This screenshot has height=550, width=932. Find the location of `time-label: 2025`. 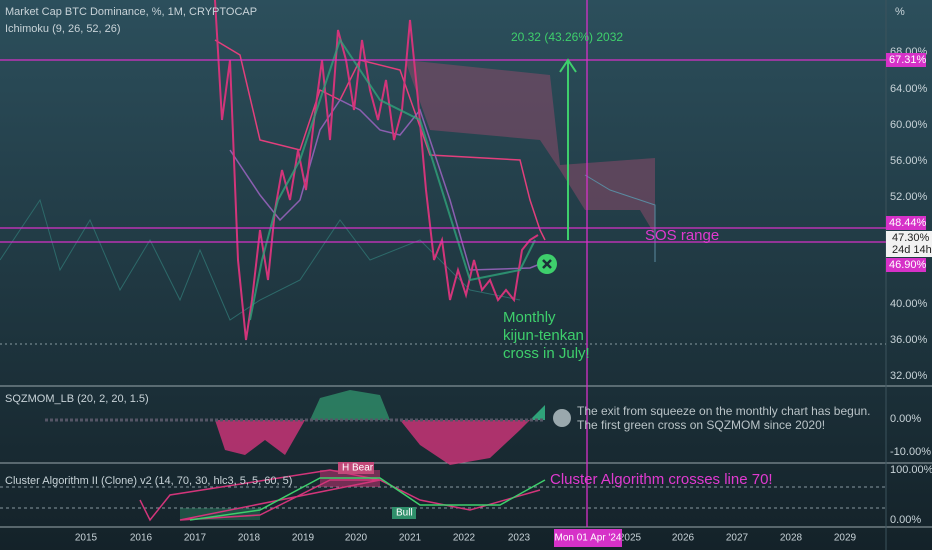

time-label: 2025 is located at coordinates (630, 538).